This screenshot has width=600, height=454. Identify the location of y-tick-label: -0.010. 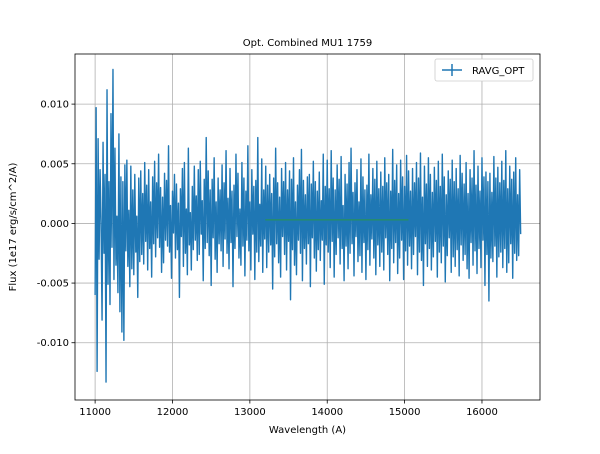
(53, 343).